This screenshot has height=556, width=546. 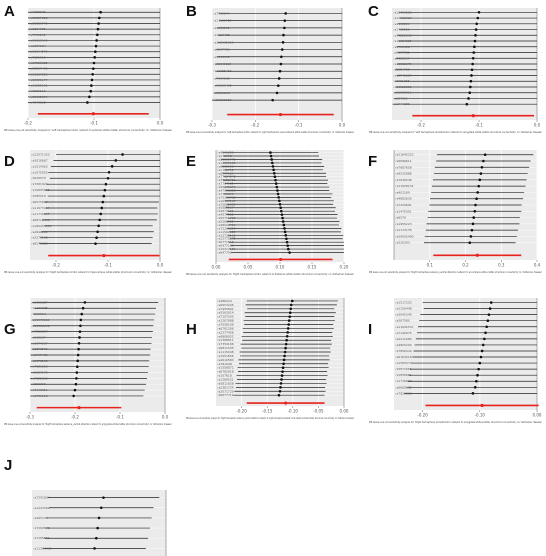 What do you see at coordinates (160, 265) in the screenshot?
I see `x-tick-label: 0.0` at bounding box center [160, 265].